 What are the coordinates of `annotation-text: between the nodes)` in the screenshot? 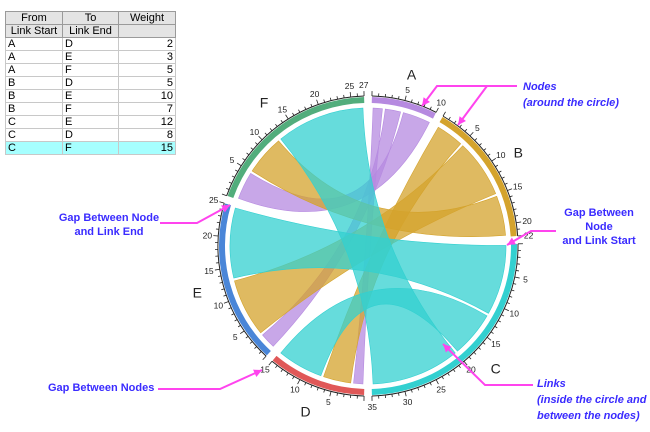 It's located at (588, 416).